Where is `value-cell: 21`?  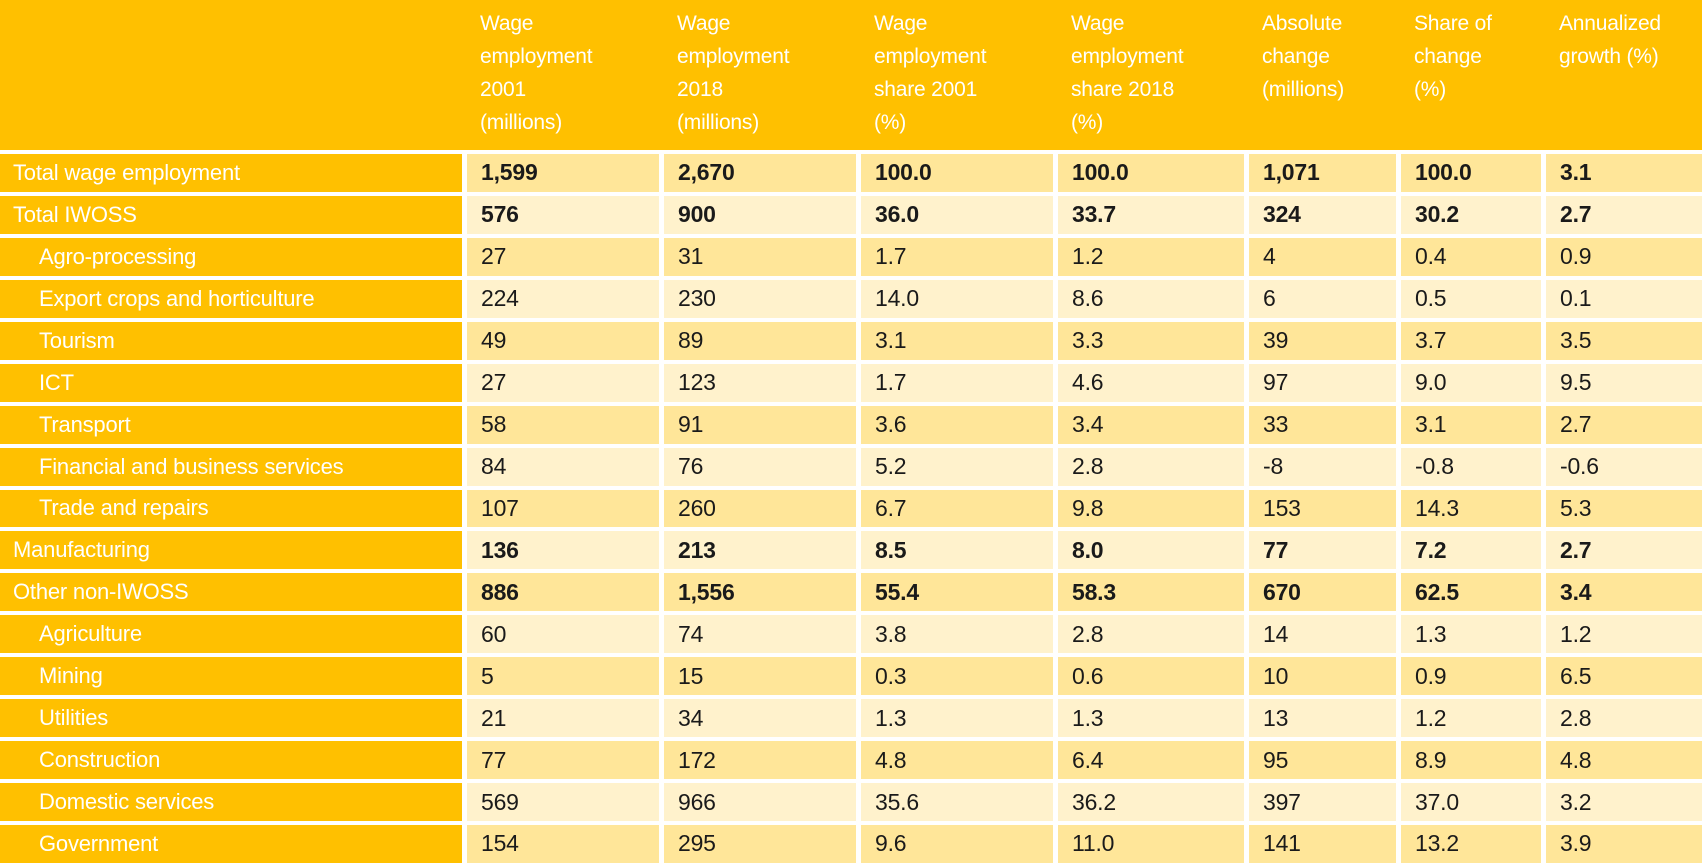
value-cell: 21 is located at coordinates (563, 718).